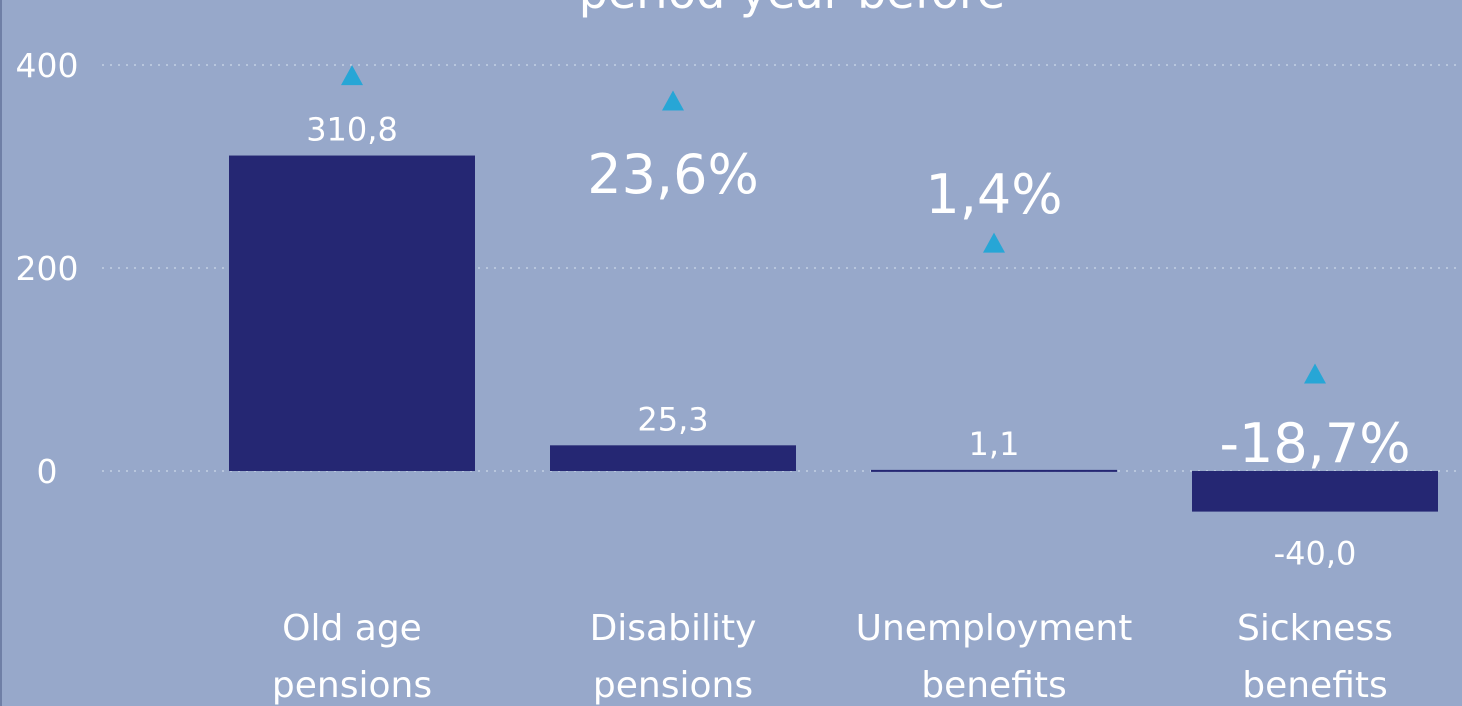 The image size is (1462, 706). Describe the element at coordinates (47, 471) in the screenshot. I see `y-tick-label: 0` at that location.